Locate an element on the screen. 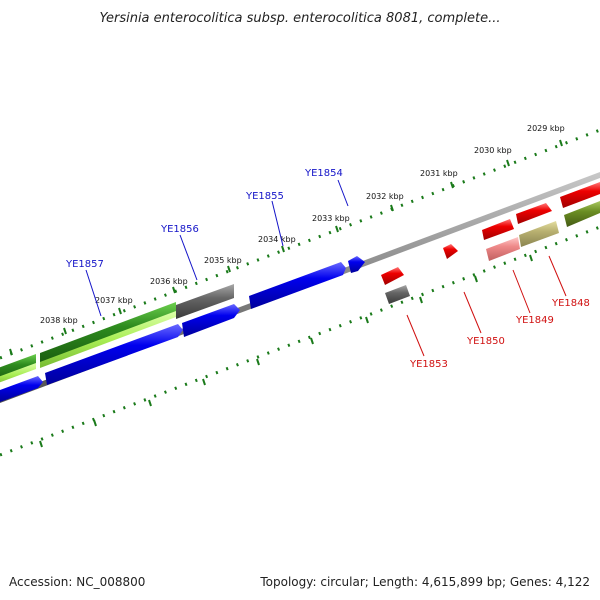 This screenshot has height=600, width=600. cds-red-ye1850 is located at coordinates (450, 251).